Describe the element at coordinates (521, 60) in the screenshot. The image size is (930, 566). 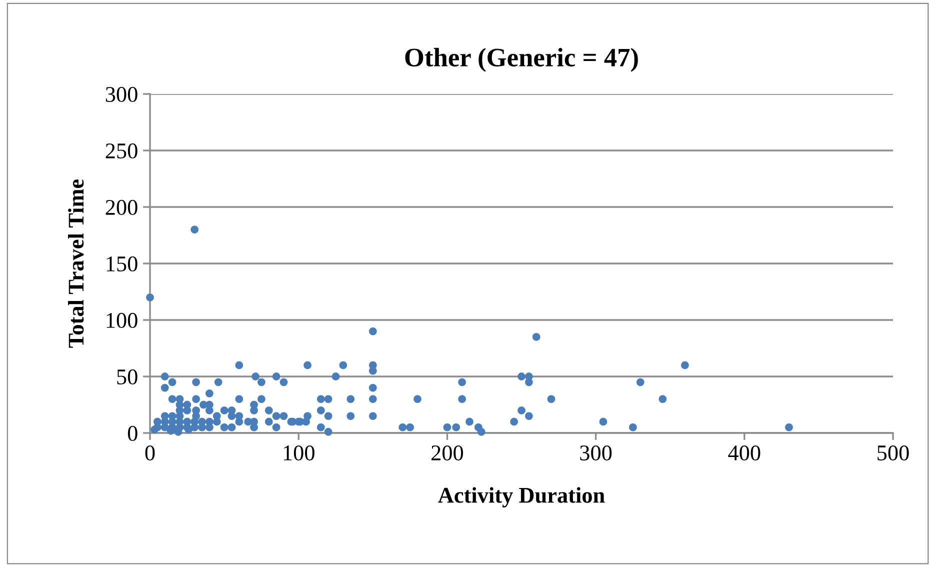
I see `chart-title: Other (Generic = 47)` at that location.